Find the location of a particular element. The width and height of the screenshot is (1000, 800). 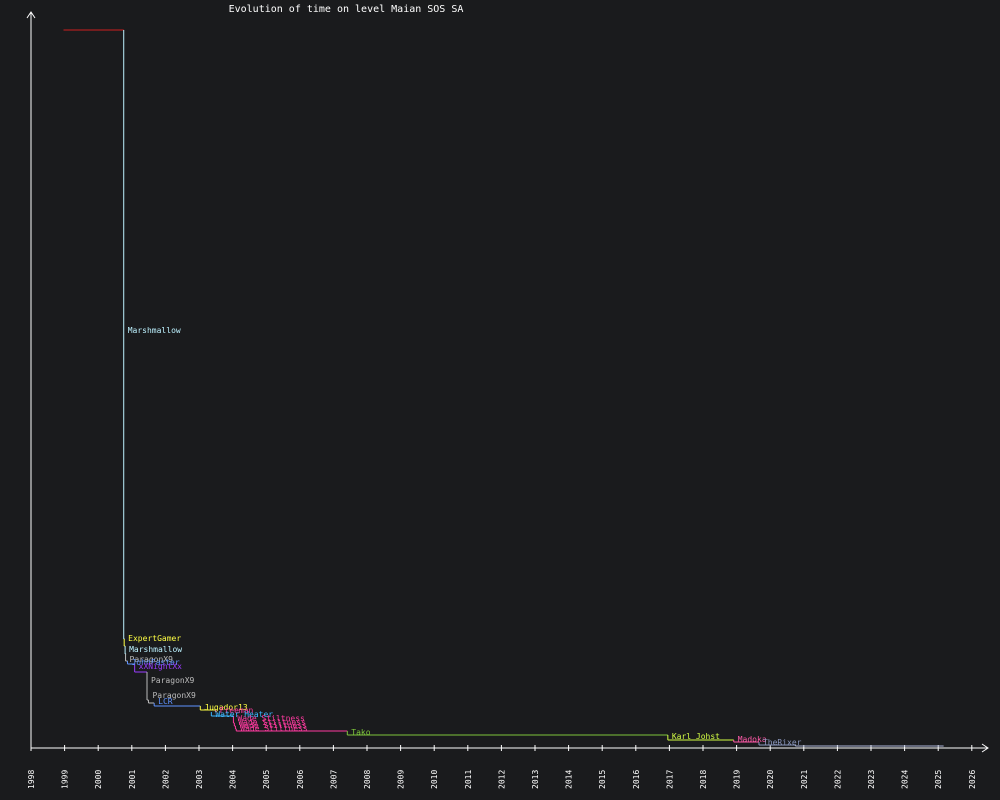

x-tick-label: 2020 is located at coordinates (770, 779).